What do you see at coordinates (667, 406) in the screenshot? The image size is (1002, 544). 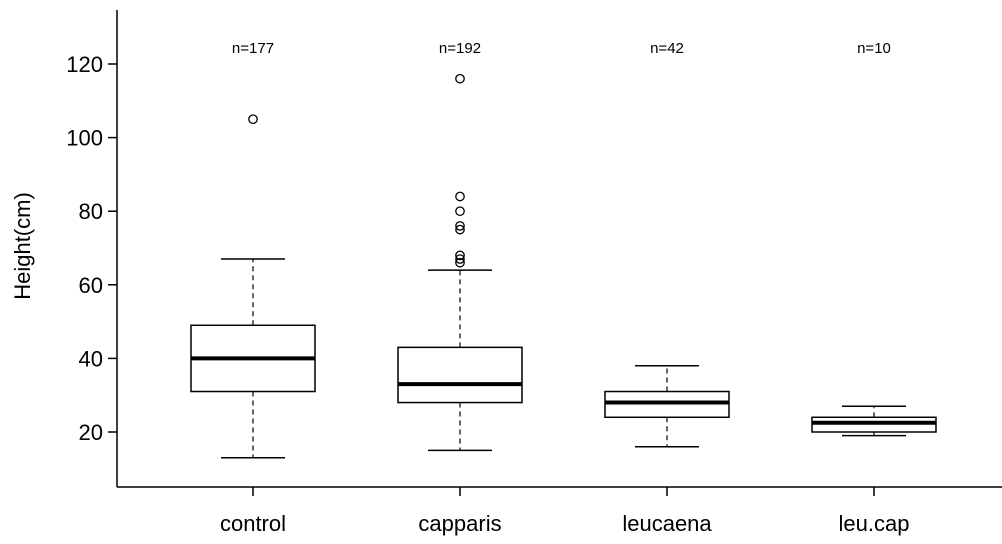 I see `box-group-leucaena` at bounding box center [667, 406].